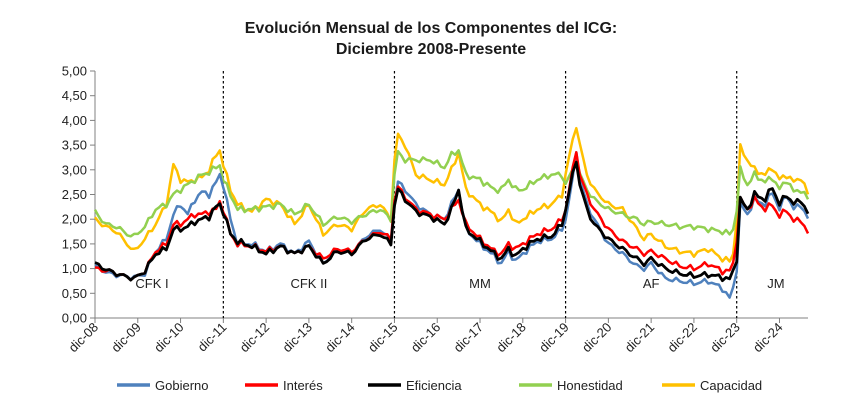 Image resolution: width=862 pixels, height=417 pixels. What do you see at coordinates (431, 49) in the screenshot?
I see `chart-title-line-2: Diciembre 2008-Presente` at bounding box center [431, 49].